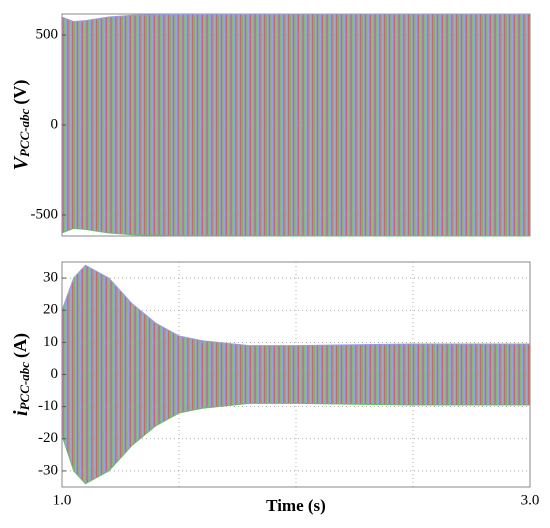  Describe the element at coordinates (296, 505) in the screenshot. I see `x-axis-label: Time (s)` at that location.